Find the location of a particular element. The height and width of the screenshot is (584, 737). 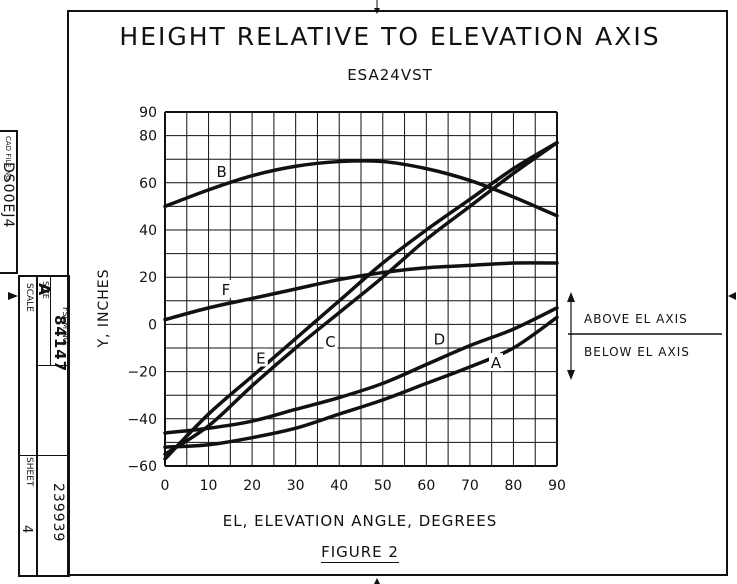

left-arrow-icon is located at coordinates (13, 296).